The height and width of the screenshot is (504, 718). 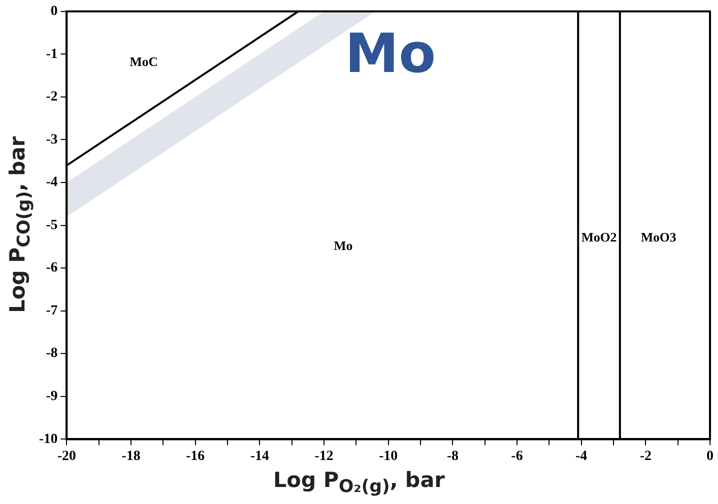 What do you see at coordinates (52, 354) in the screenshot?
I see `y-tick-label: -8` at bounding box center [52, 354].